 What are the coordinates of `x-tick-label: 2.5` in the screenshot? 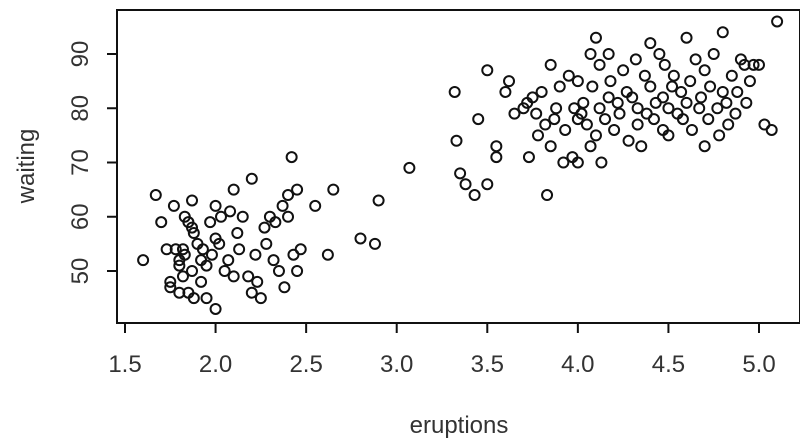 It's located at (305, 364).